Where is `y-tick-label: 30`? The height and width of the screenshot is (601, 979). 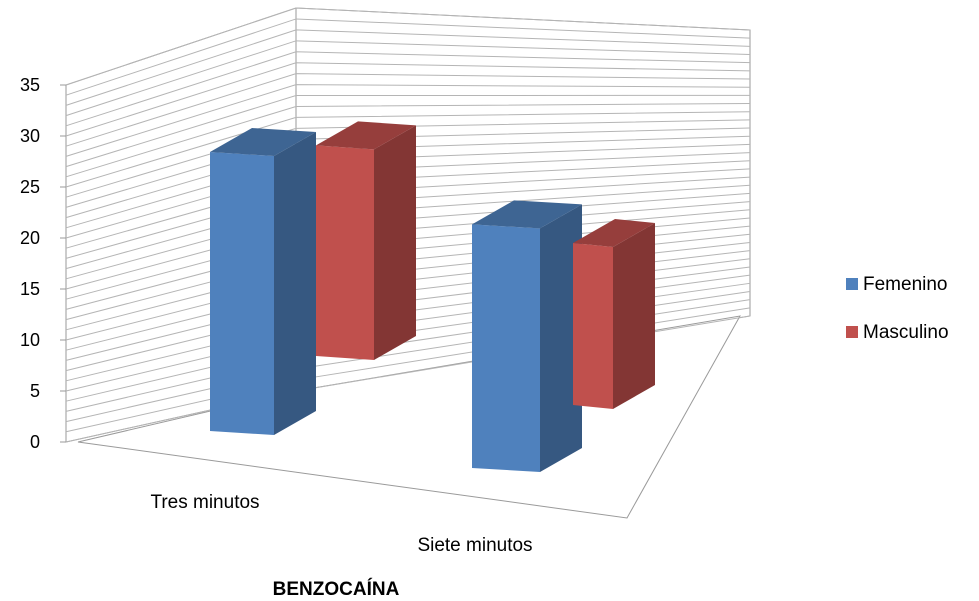 y-tick-label: 30 is located at coordinates (30, 136).